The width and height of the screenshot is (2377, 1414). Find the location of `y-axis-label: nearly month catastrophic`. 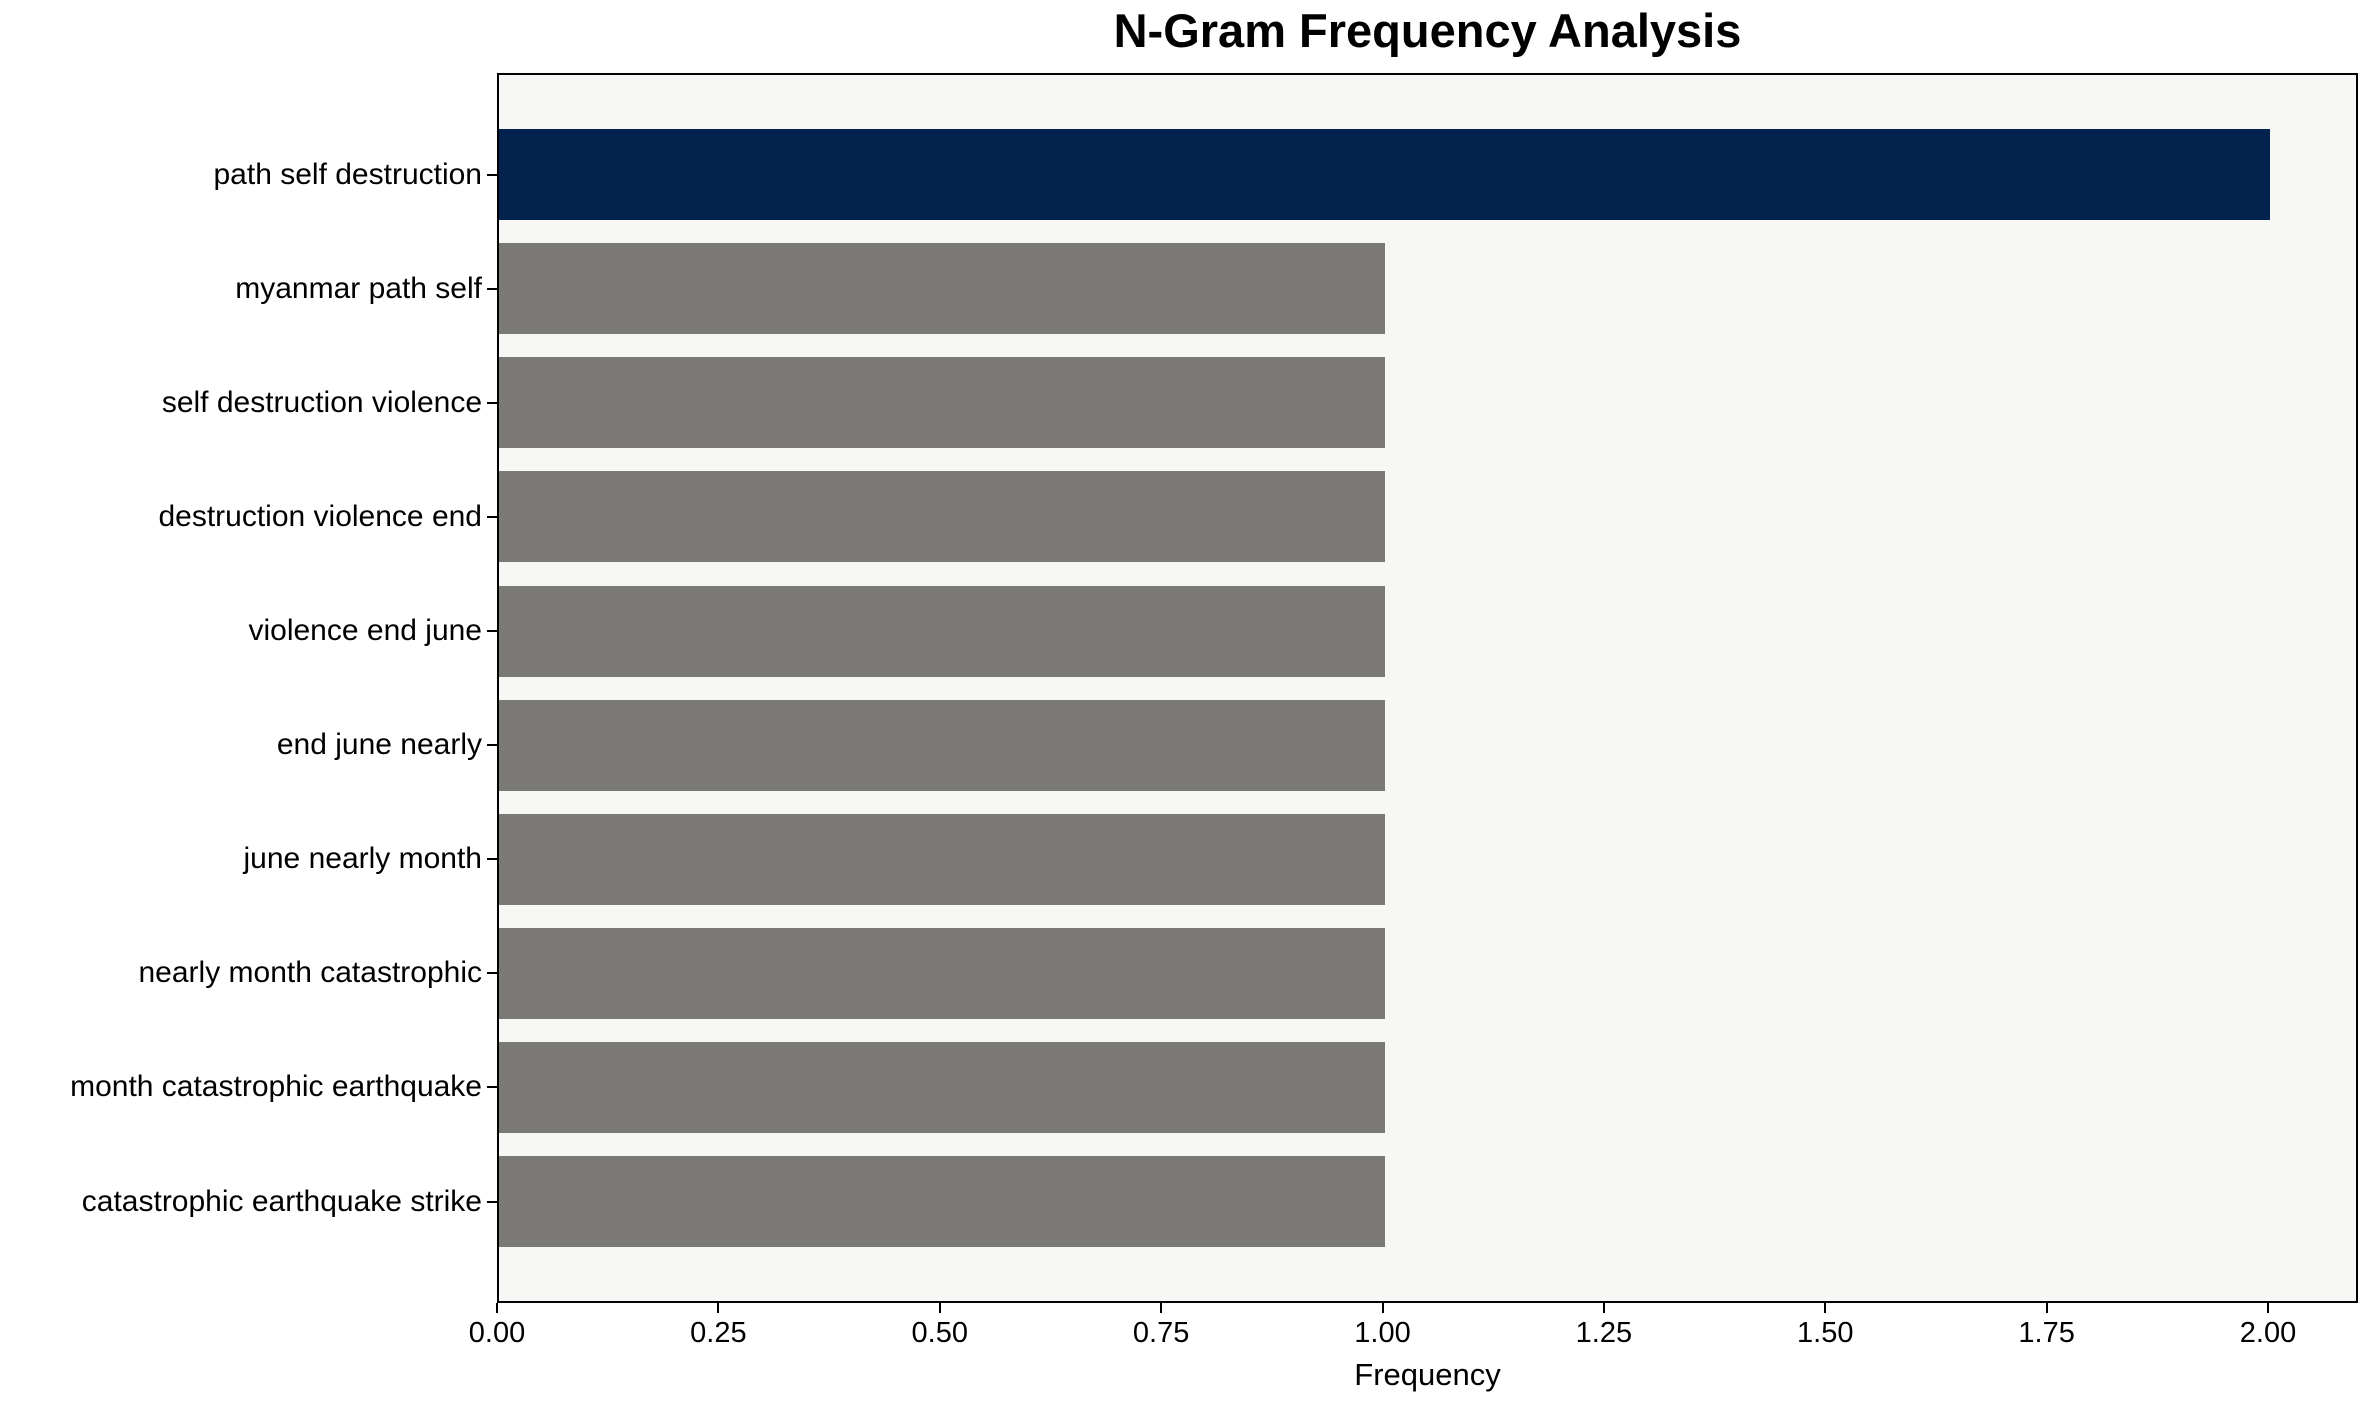

y-axis-label: nearly month catastrophic is located at coordinates (310, 973).